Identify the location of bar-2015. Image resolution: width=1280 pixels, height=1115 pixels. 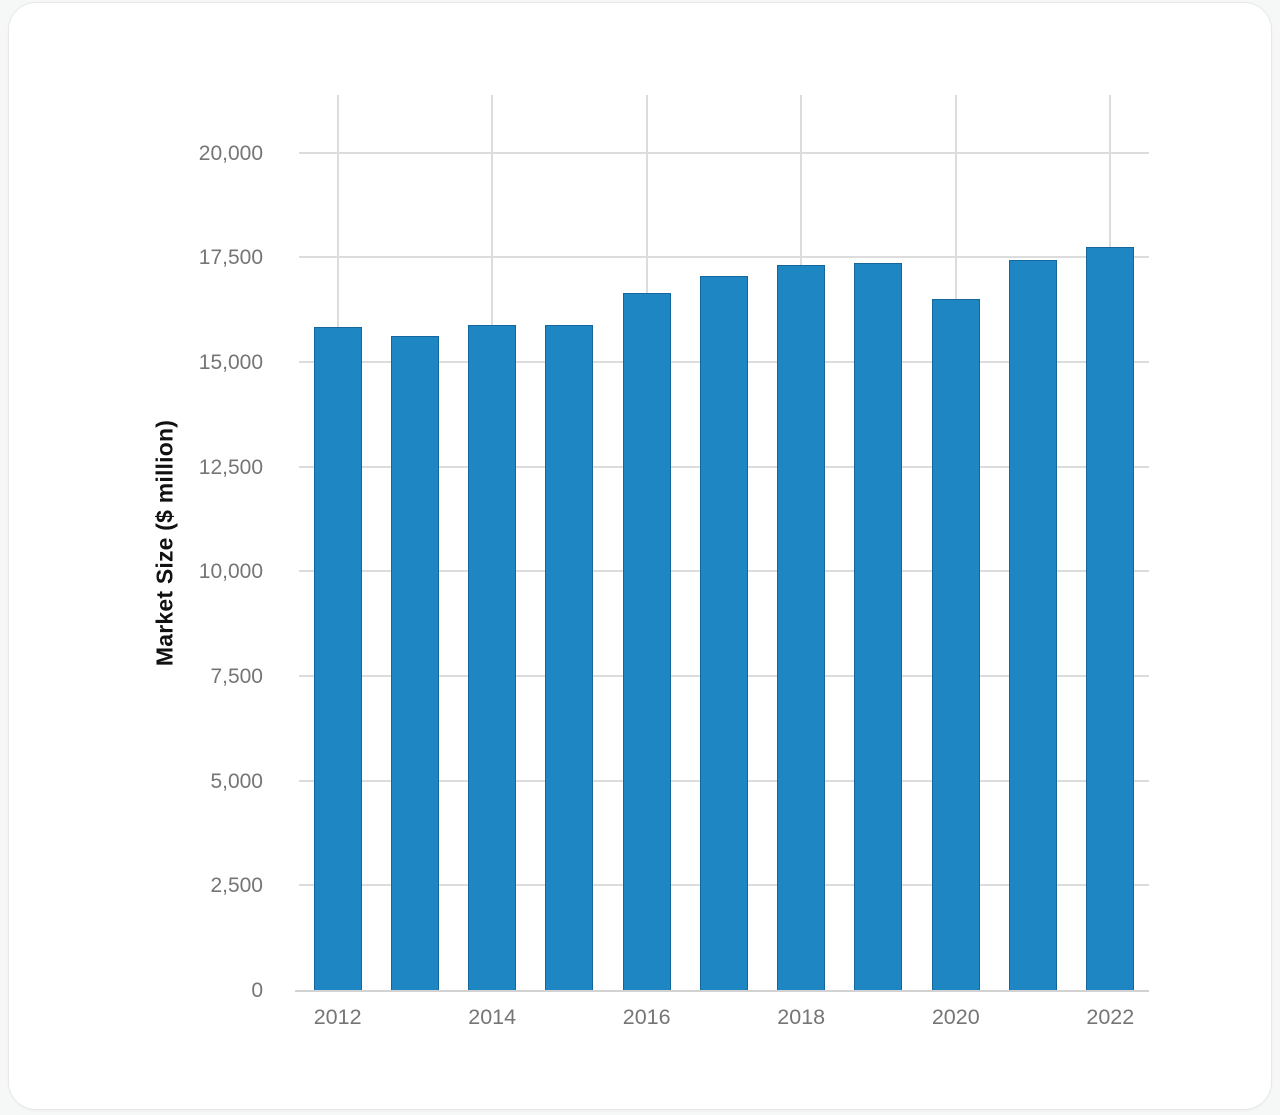
(569, 658).